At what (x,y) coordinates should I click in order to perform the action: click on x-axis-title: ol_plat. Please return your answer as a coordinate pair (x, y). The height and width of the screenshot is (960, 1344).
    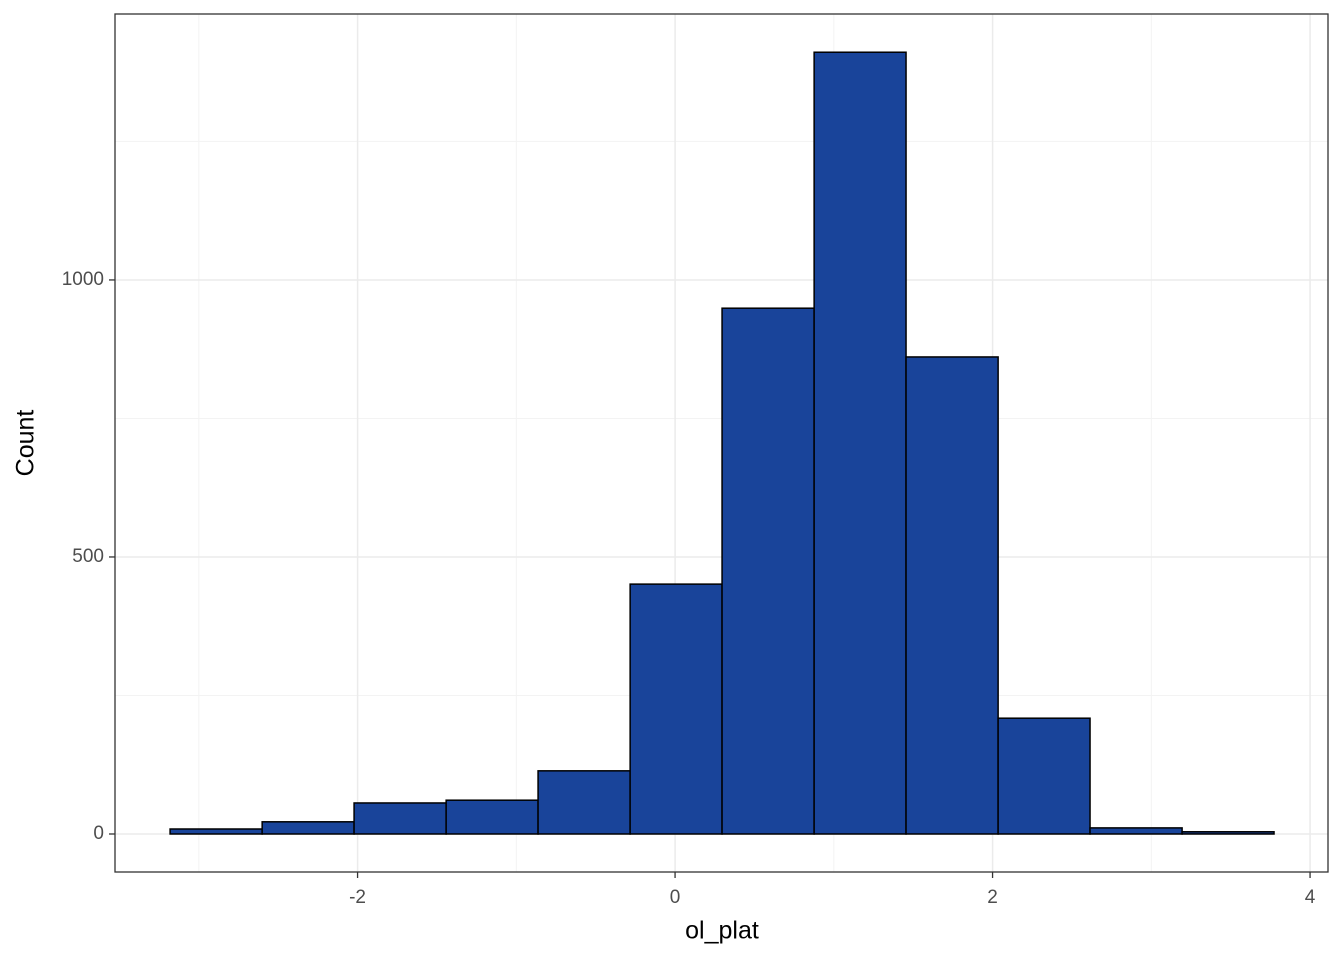
    Looking at the image, I should click on (722, 931).